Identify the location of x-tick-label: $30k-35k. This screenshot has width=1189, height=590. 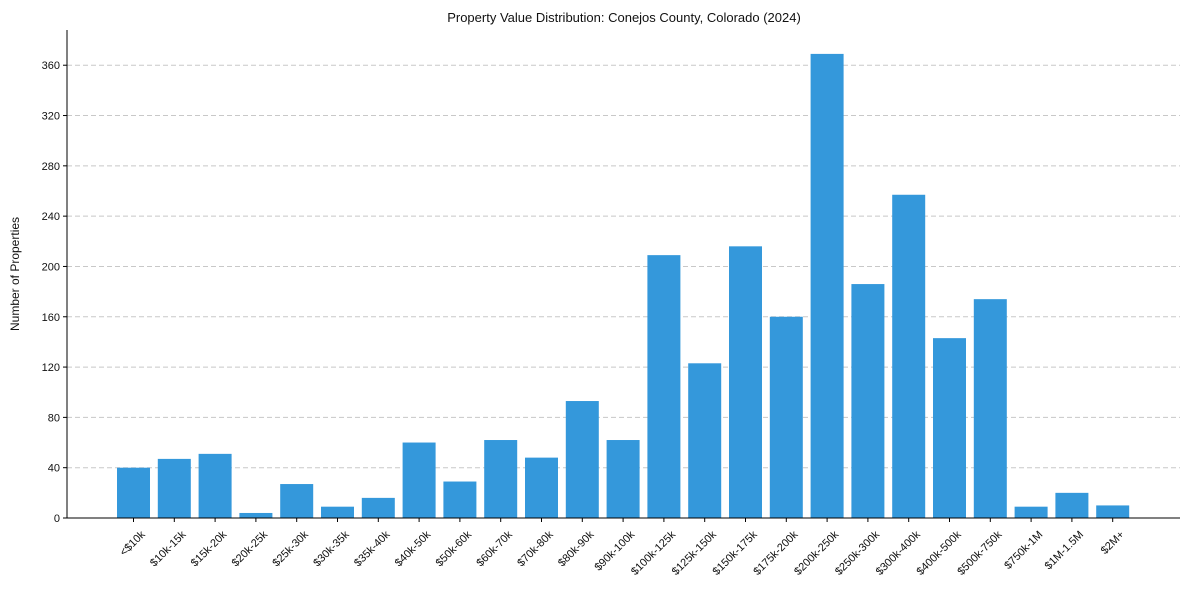
(331, 548).